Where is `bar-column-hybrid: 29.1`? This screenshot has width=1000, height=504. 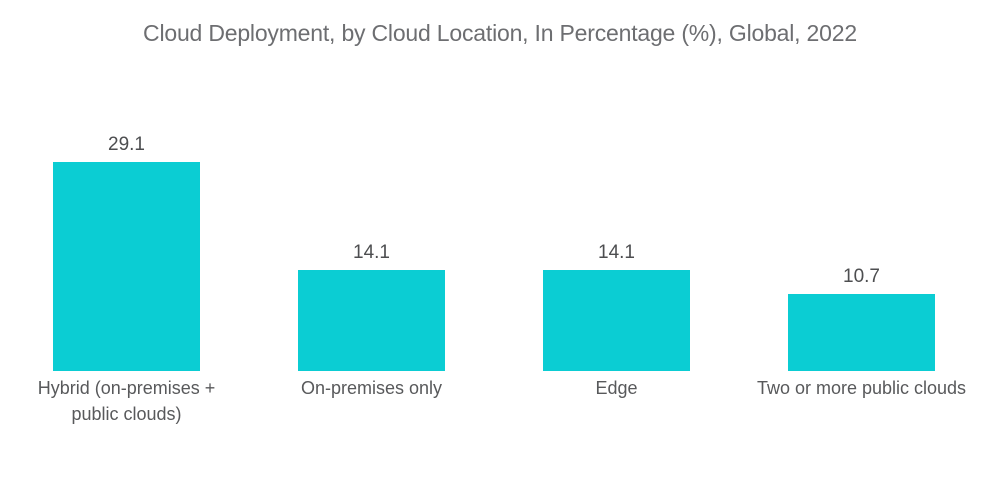
bar-column-hybrid: 29.1 is located at coordinates (126, 225).